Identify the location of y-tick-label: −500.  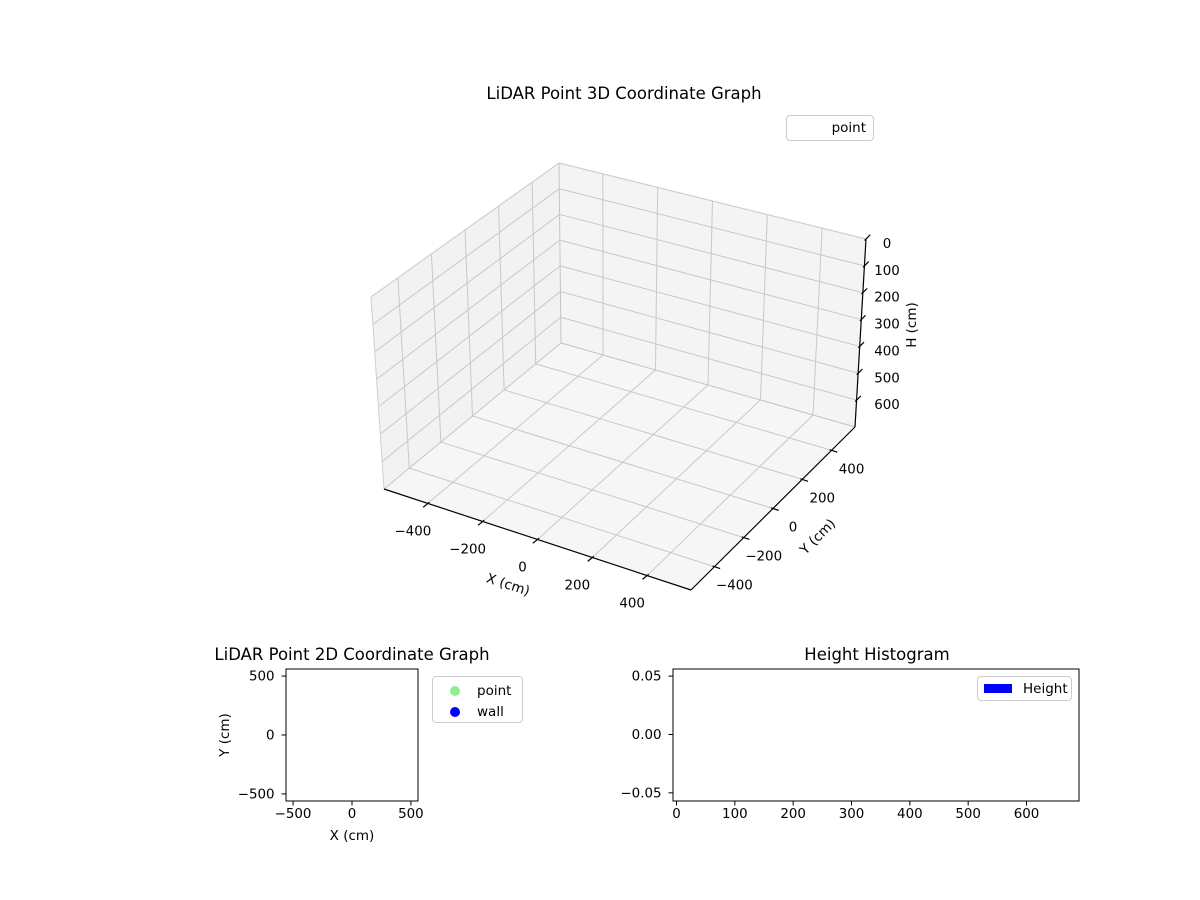
(256, 794).